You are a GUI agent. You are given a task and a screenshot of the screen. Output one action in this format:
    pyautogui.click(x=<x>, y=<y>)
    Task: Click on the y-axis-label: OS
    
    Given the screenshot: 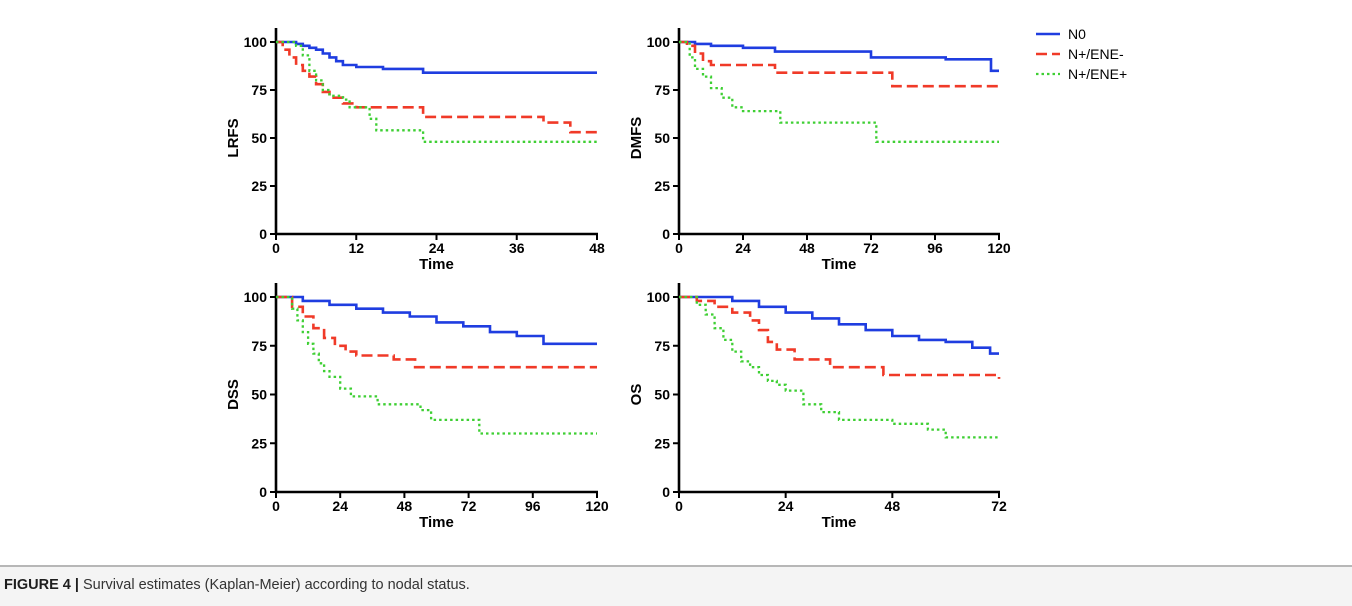 What is the action you would take?
    pyautogui.click(x=636, y=395)
    